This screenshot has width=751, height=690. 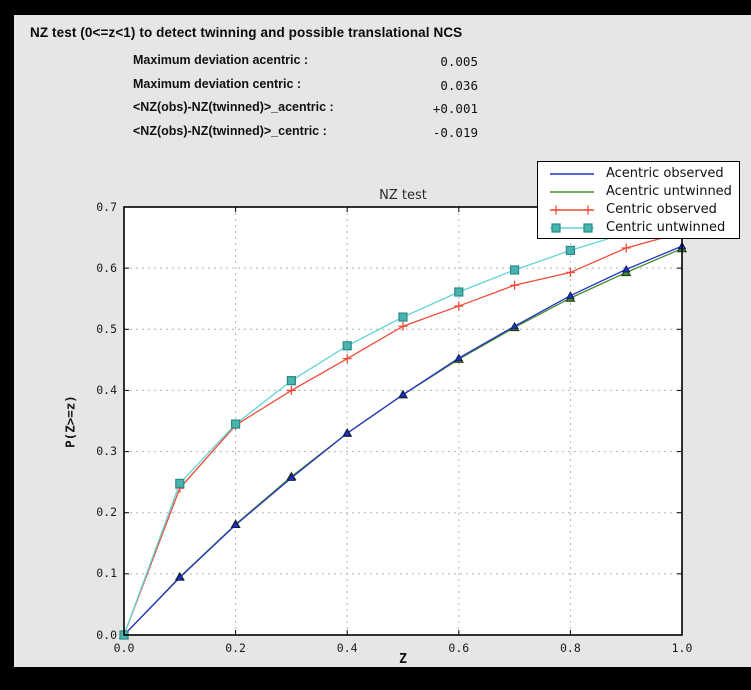 I want to click on stat-label: <NZ(obs)-NZ(twinned)>_acentric :, so click(x=233, y=107).